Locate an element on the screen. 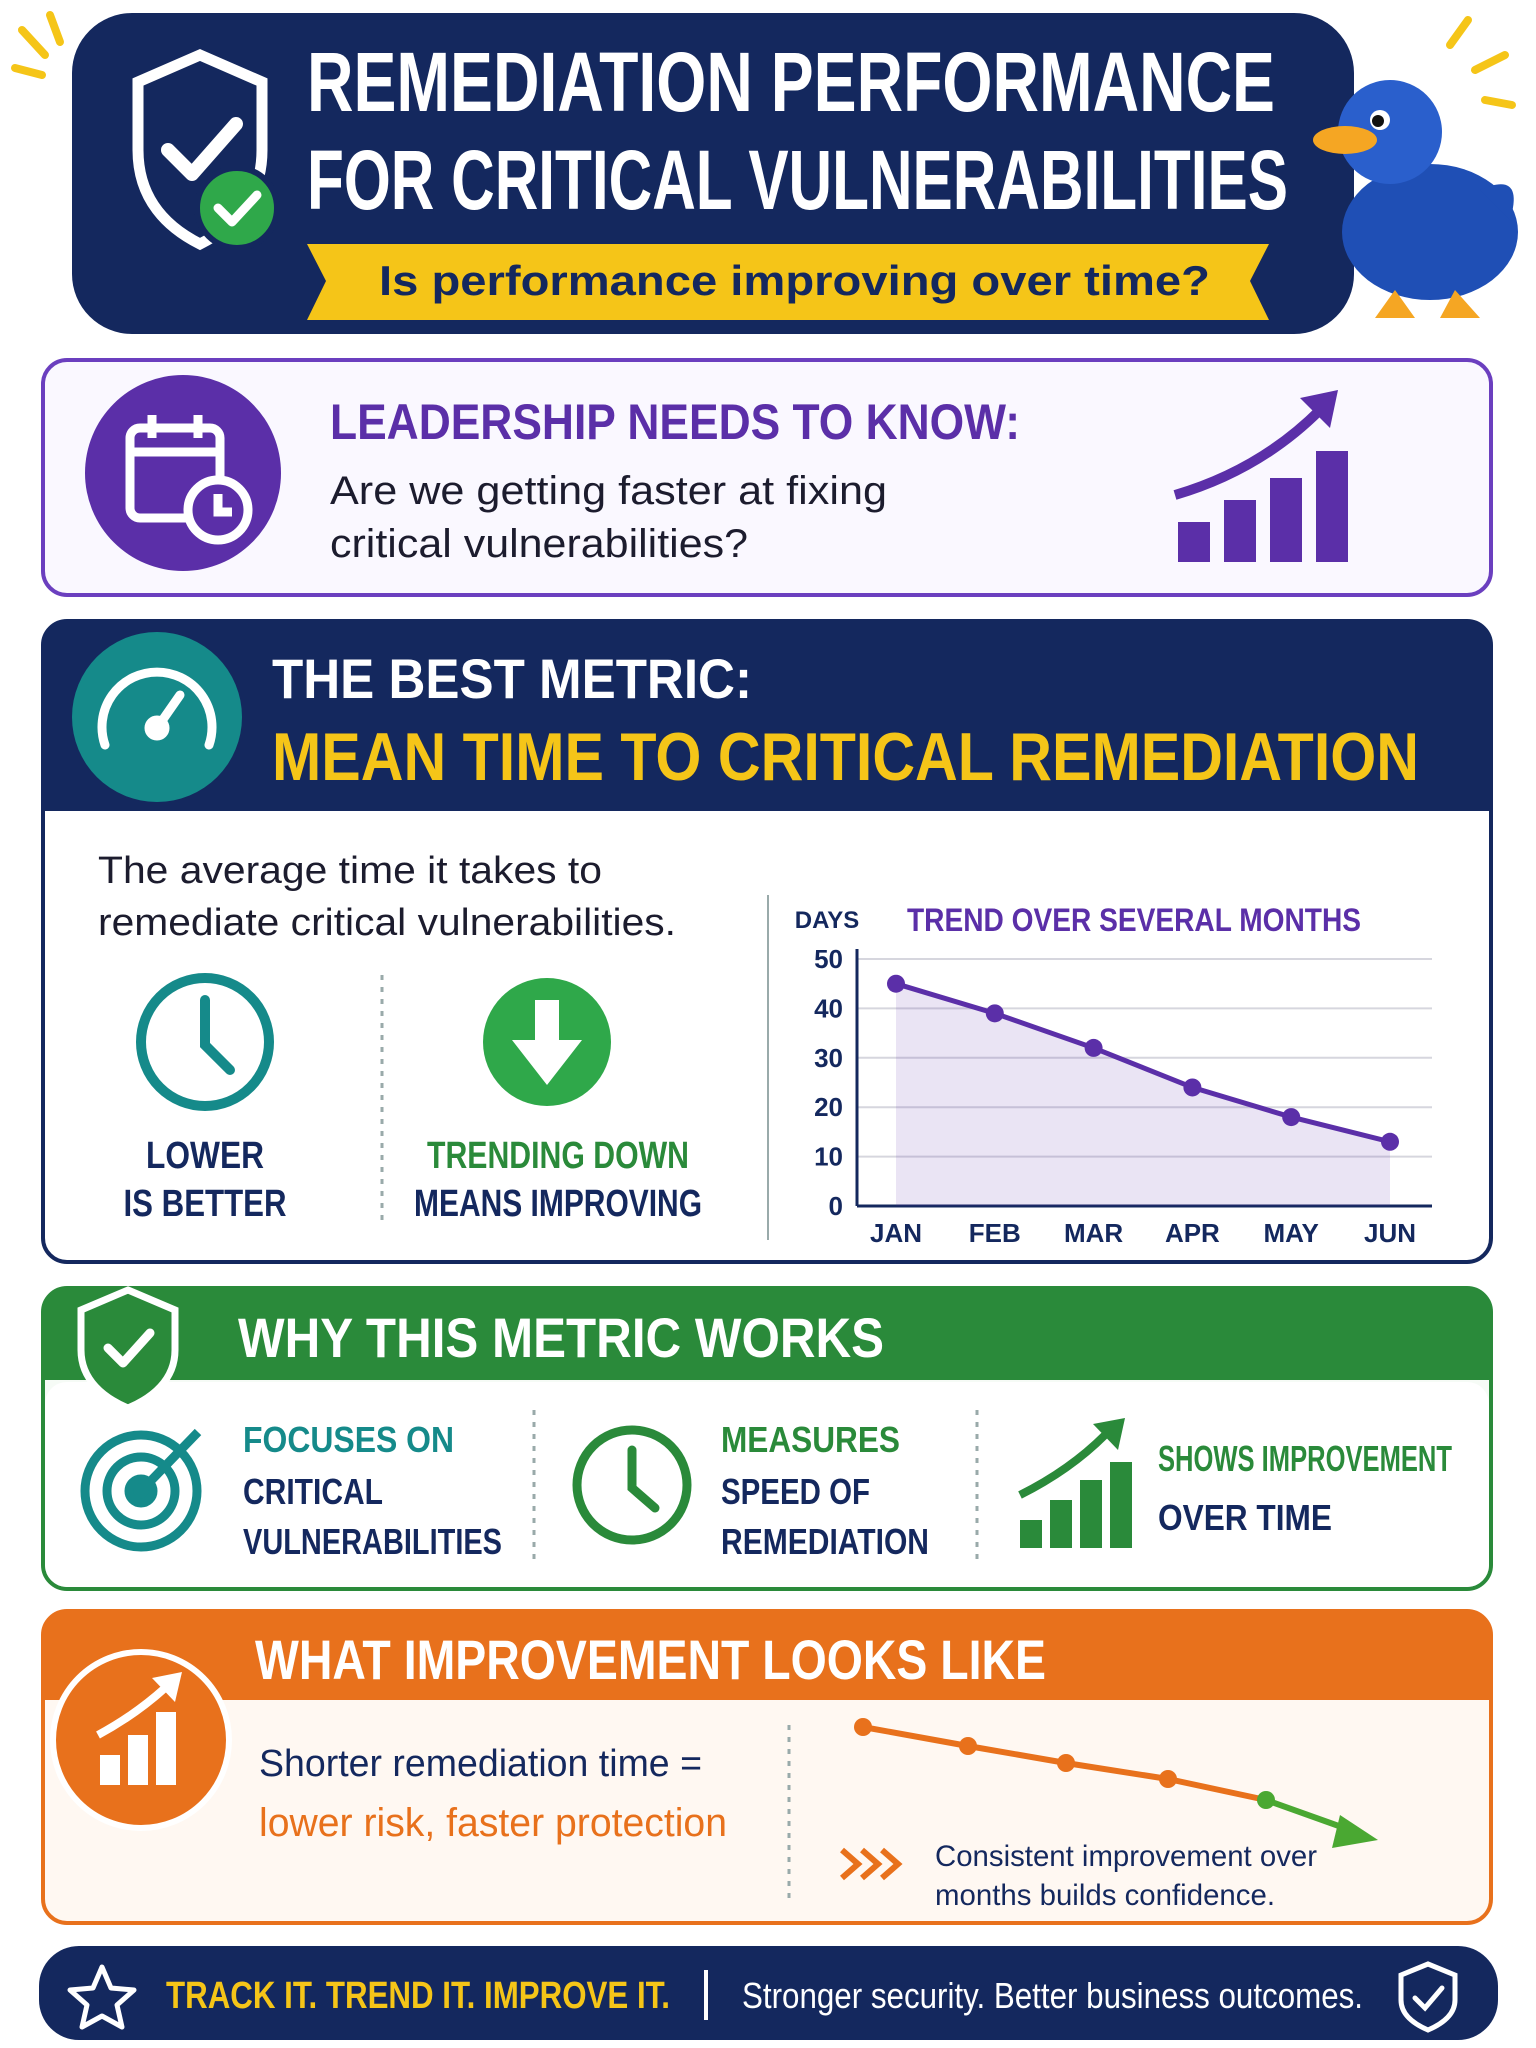  x-tick-label: MAR is located at coordinates (1093, 1233).